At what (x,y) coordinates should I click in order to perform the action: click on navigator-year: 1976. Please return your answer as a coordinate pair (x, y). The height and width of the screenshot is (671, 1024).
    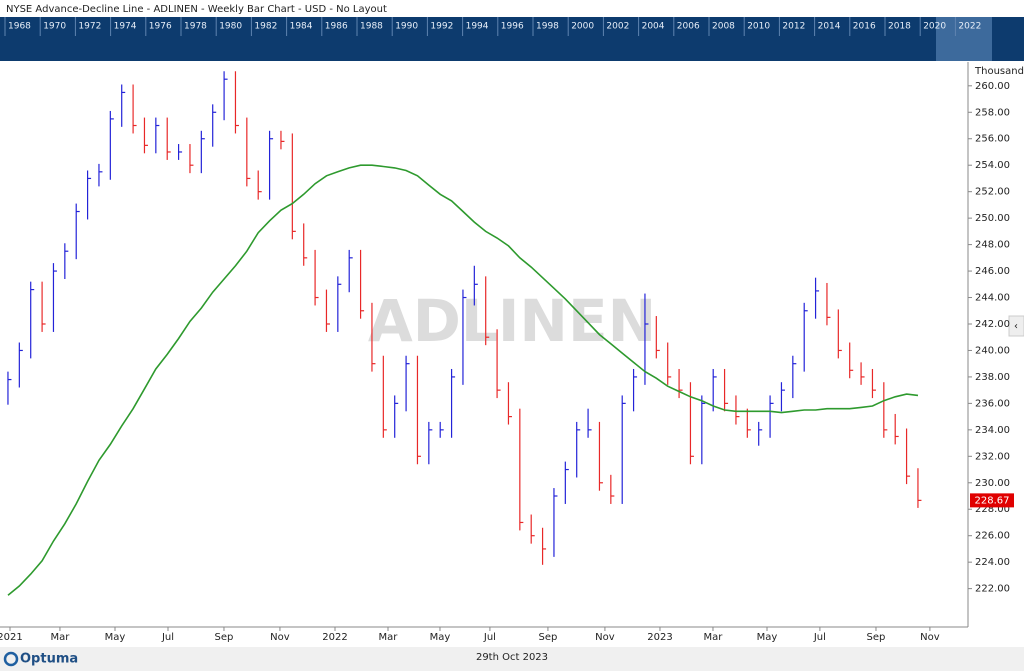
    Looking at the image, I should click on (160, 27).